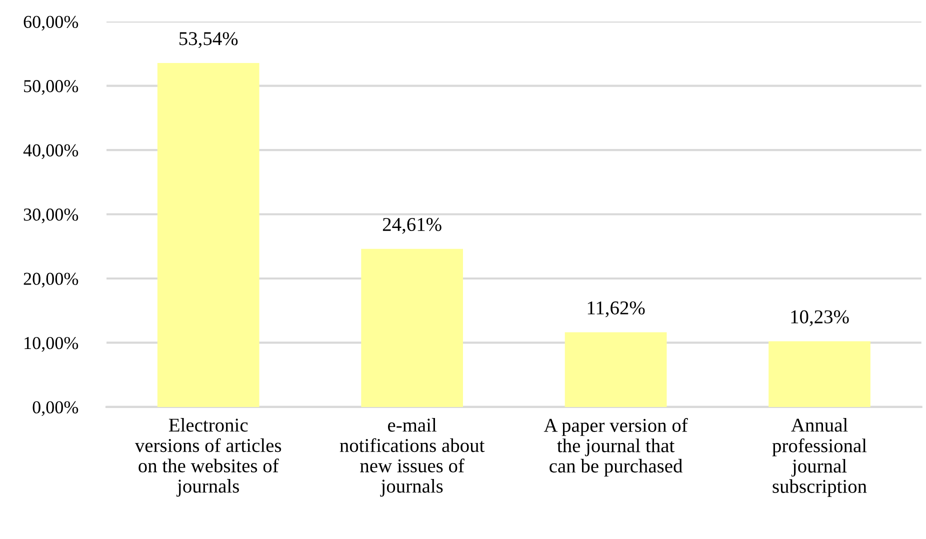  What do you see at coordinates (412, 457) in the screenshot?
I see `x-tick-label: e-mail notifications about new issues of journals` at bounding box center [412, 457].